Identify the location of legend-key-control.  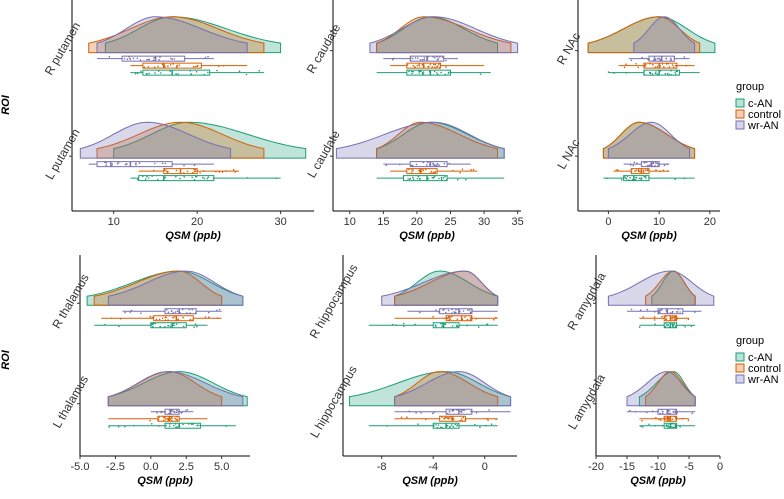
(740, 114).